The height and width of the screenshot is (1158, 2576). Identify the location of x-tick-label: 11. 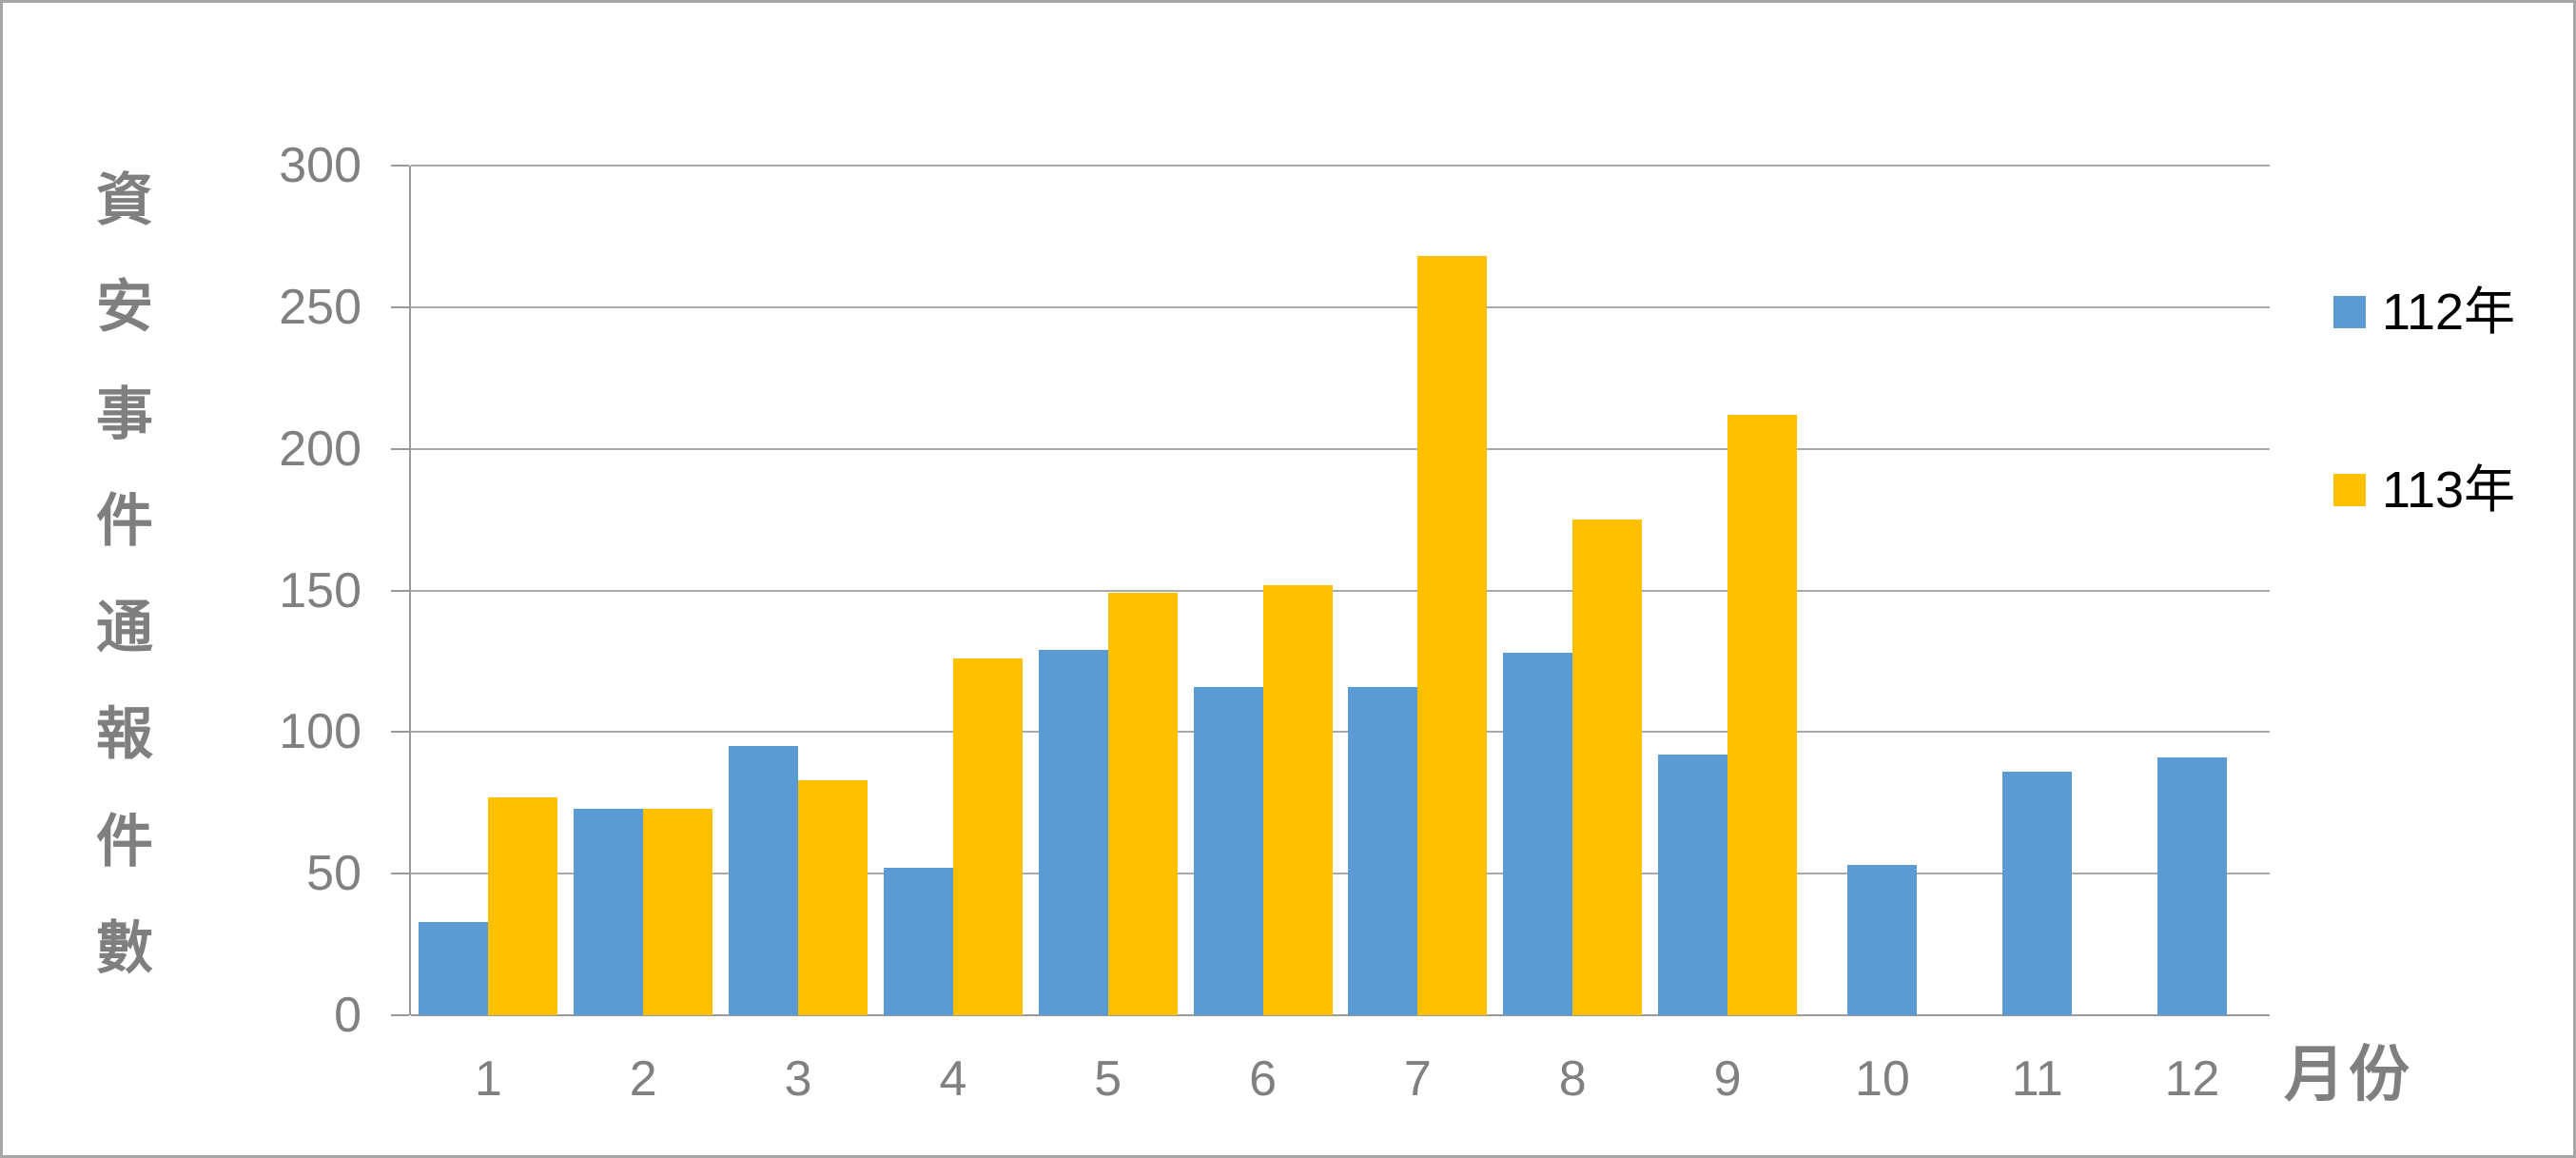
(2037, 1079).